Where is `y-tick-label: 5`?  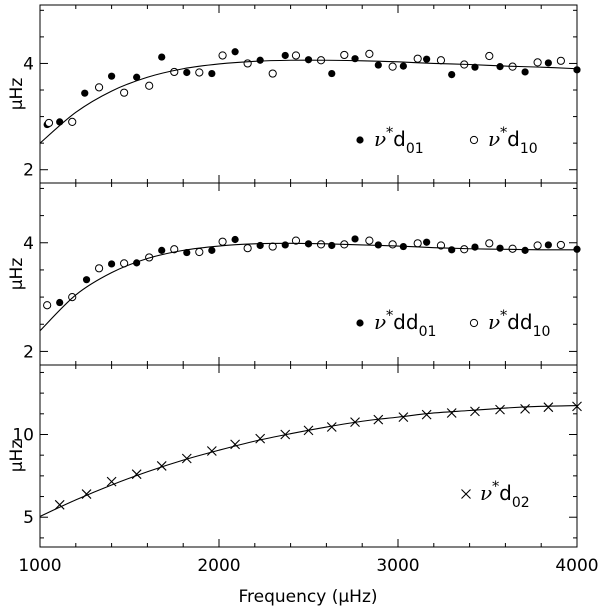 y-tick-label: 5 is located at coordinates (28, 518).